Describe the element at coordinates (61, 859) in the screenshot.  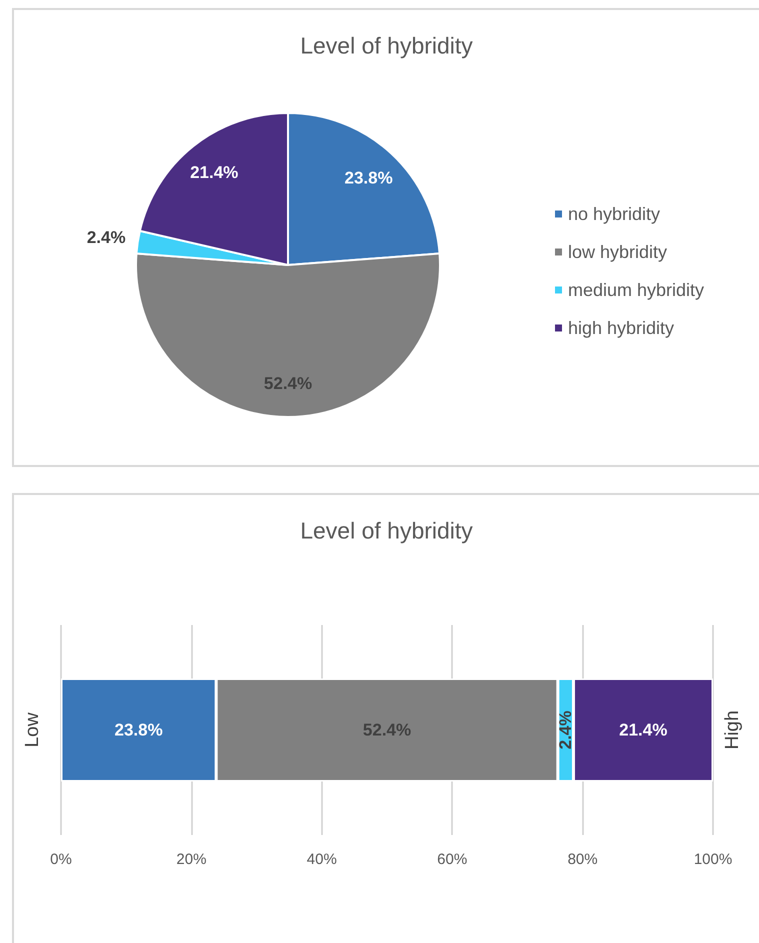
I see `x-tick-label: 0%` at that location.